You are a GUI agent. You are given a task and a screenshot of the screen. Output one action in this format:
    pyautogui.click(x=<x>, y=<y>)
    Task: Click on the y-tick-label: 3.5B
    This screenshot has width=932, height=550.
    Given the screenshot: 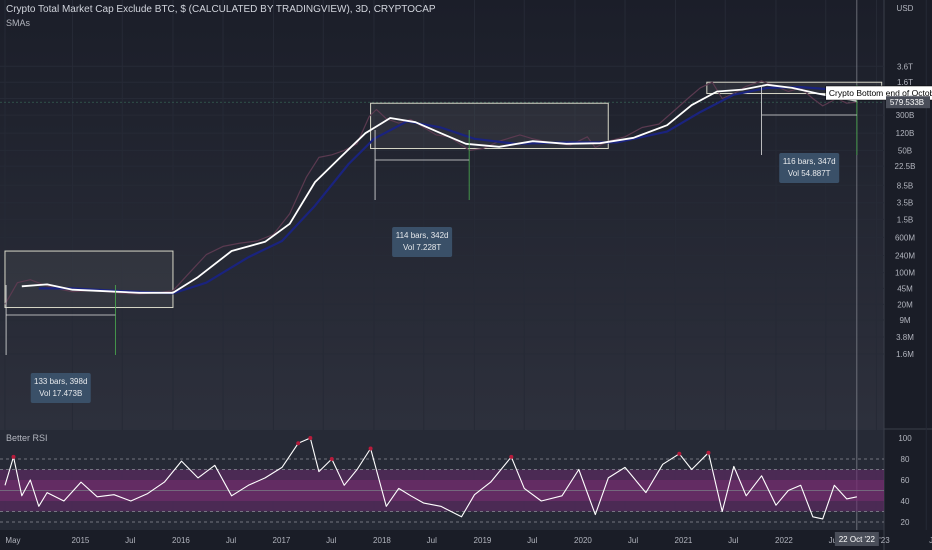 What is the action you would take?
    pyautogui.click(x=905, y=203)
    